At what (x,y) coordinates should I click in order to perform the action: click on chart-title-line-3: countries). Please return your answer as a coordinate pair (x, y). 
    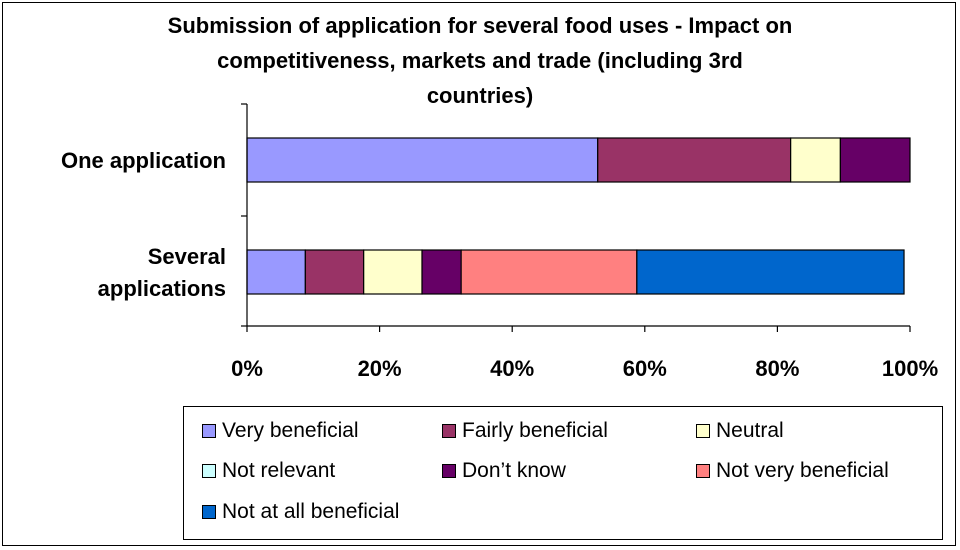
    Looking at the image, I should click on (480, 95).